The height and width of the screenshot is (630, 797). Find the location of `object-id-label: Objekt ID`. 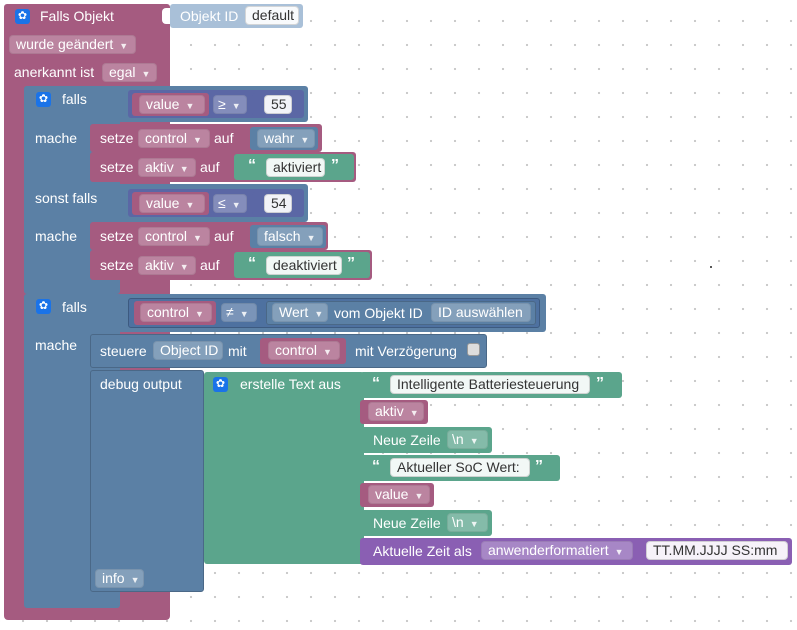

object-id-label: Objekt ID is located at coordinates (209, 16).